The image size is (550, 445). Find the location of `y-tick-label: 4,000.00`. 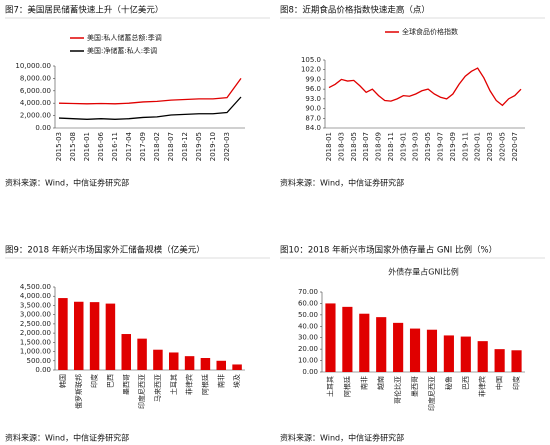

y-tick-label: 4,000.00 is located at coordinates (35, 103).